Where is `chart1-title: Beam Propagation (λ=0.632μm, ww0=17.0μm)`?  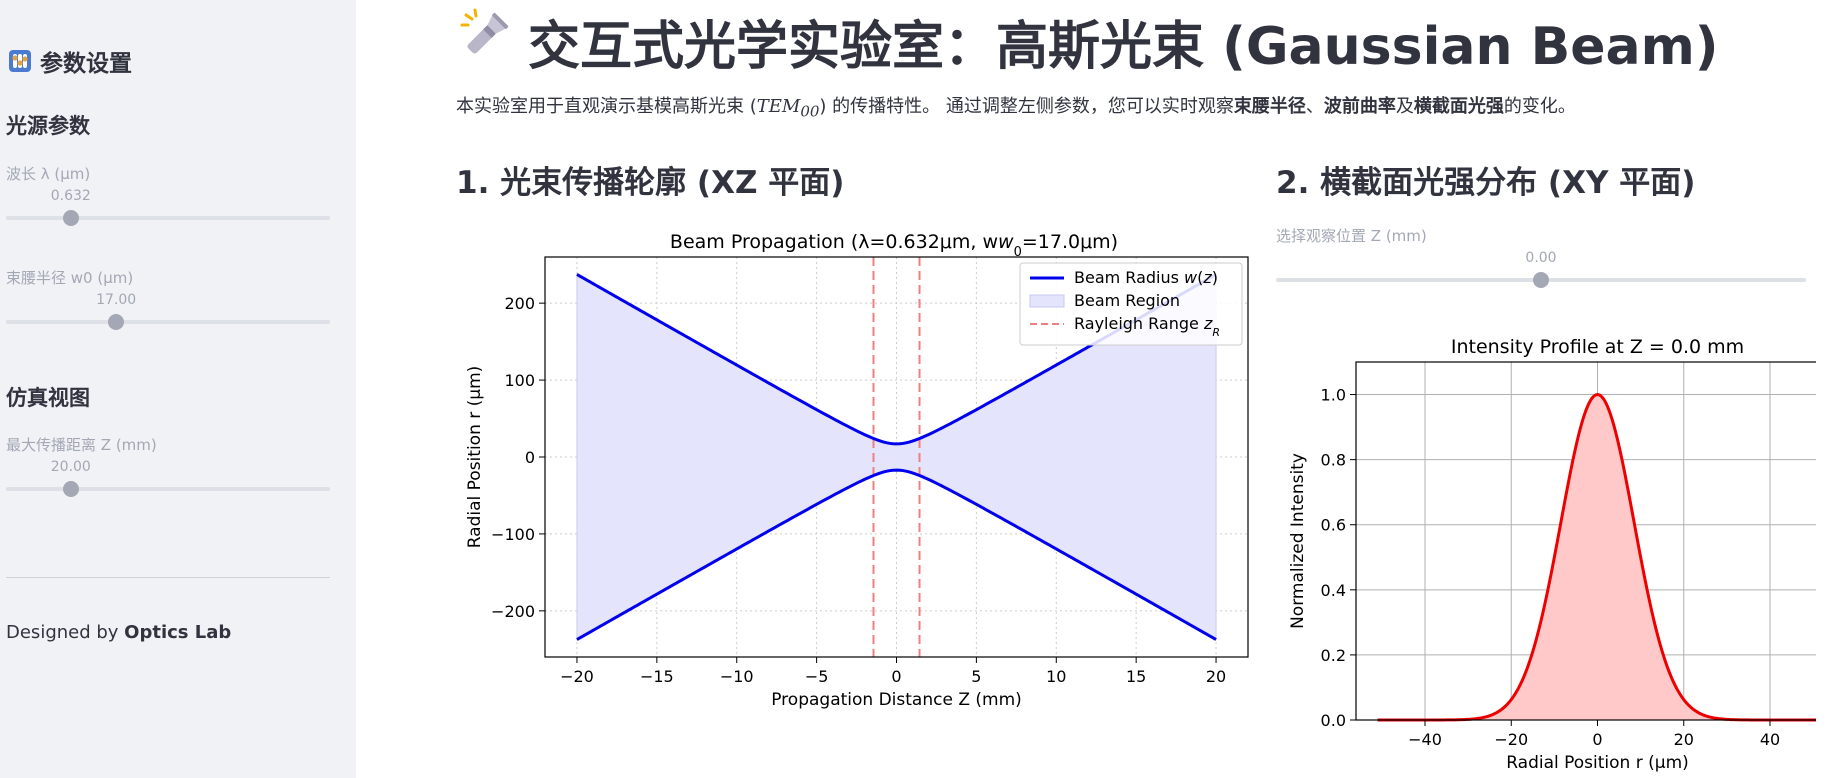
chart1-title: Beam Propagation (λ=0.632μm, ww0=17.0μm) is located at coordinates (894, 245).